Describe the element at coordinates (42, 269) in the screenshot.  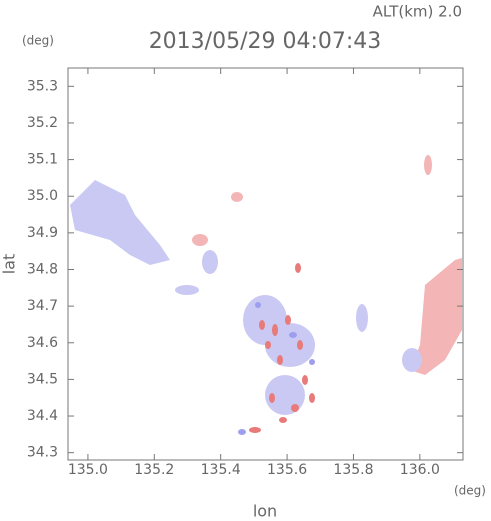
I see `y-tick-label: 34.8` at that location.